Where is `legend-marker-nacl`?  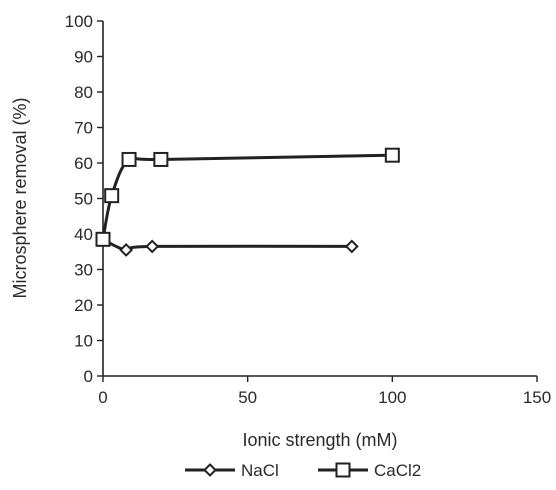
legend-marker-nacl is located at coordinates (210, 470).